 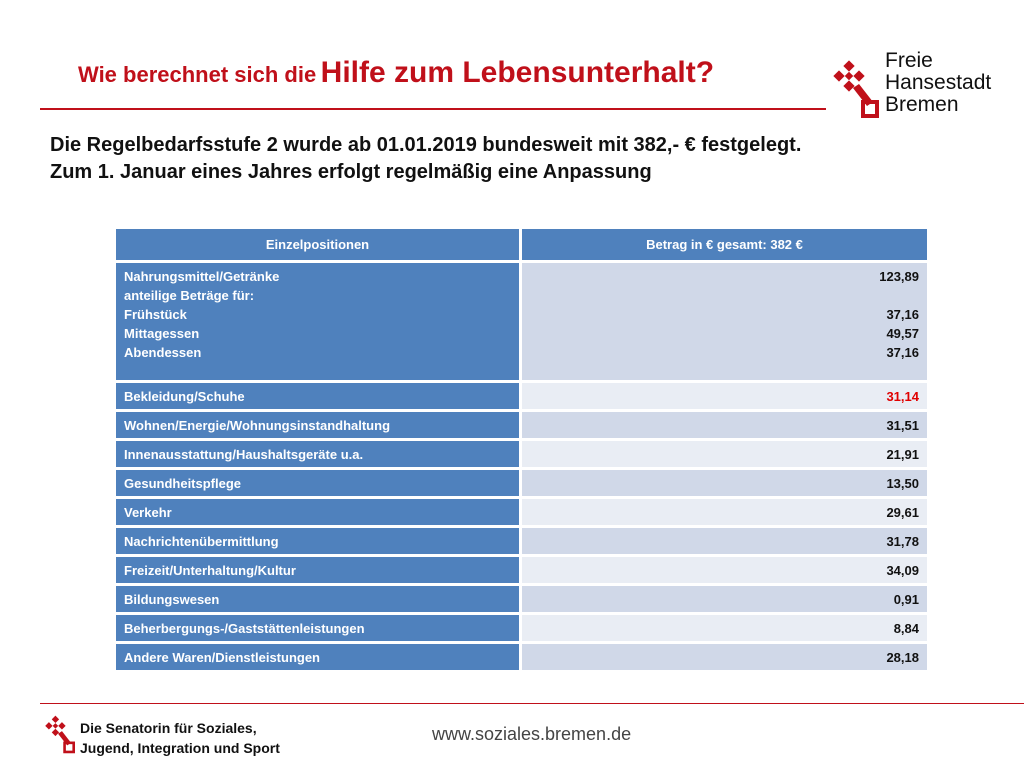 I want to click on row-value: 31,14, so click(x=724, y=396).